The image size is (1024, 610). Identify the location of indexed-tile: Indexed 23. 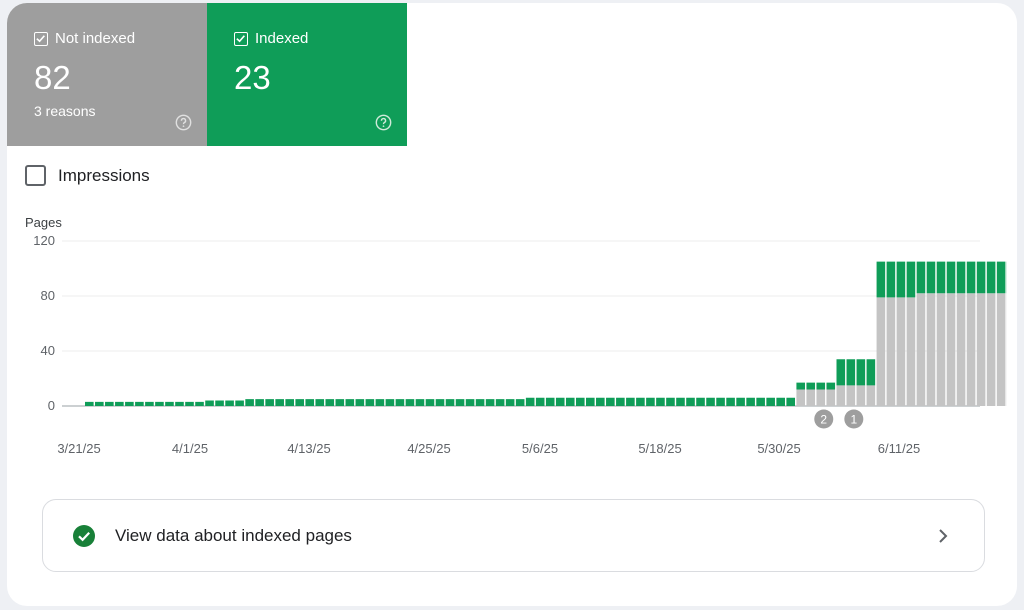
(307, 74).